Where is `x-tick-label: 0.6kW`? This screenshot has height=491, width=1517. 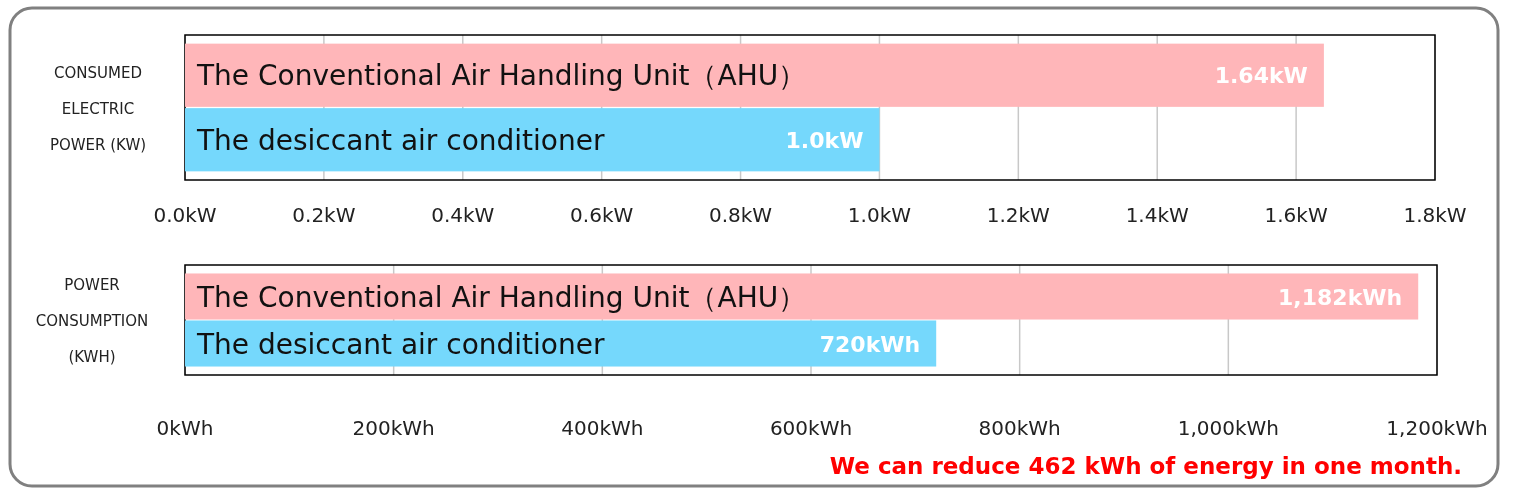 x-tick-label: 0.6kW is located at coordinates (602, 215).